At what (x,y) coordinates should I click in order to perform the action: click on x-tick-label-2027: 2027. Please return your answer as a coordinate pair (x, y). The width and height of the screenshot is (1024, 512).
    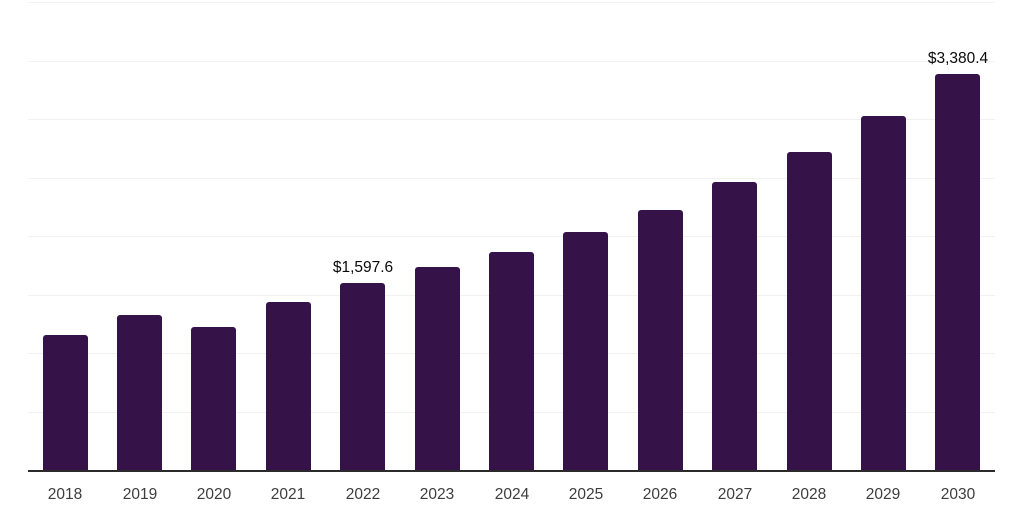
    Looking at the image, I should click on (735, 494).